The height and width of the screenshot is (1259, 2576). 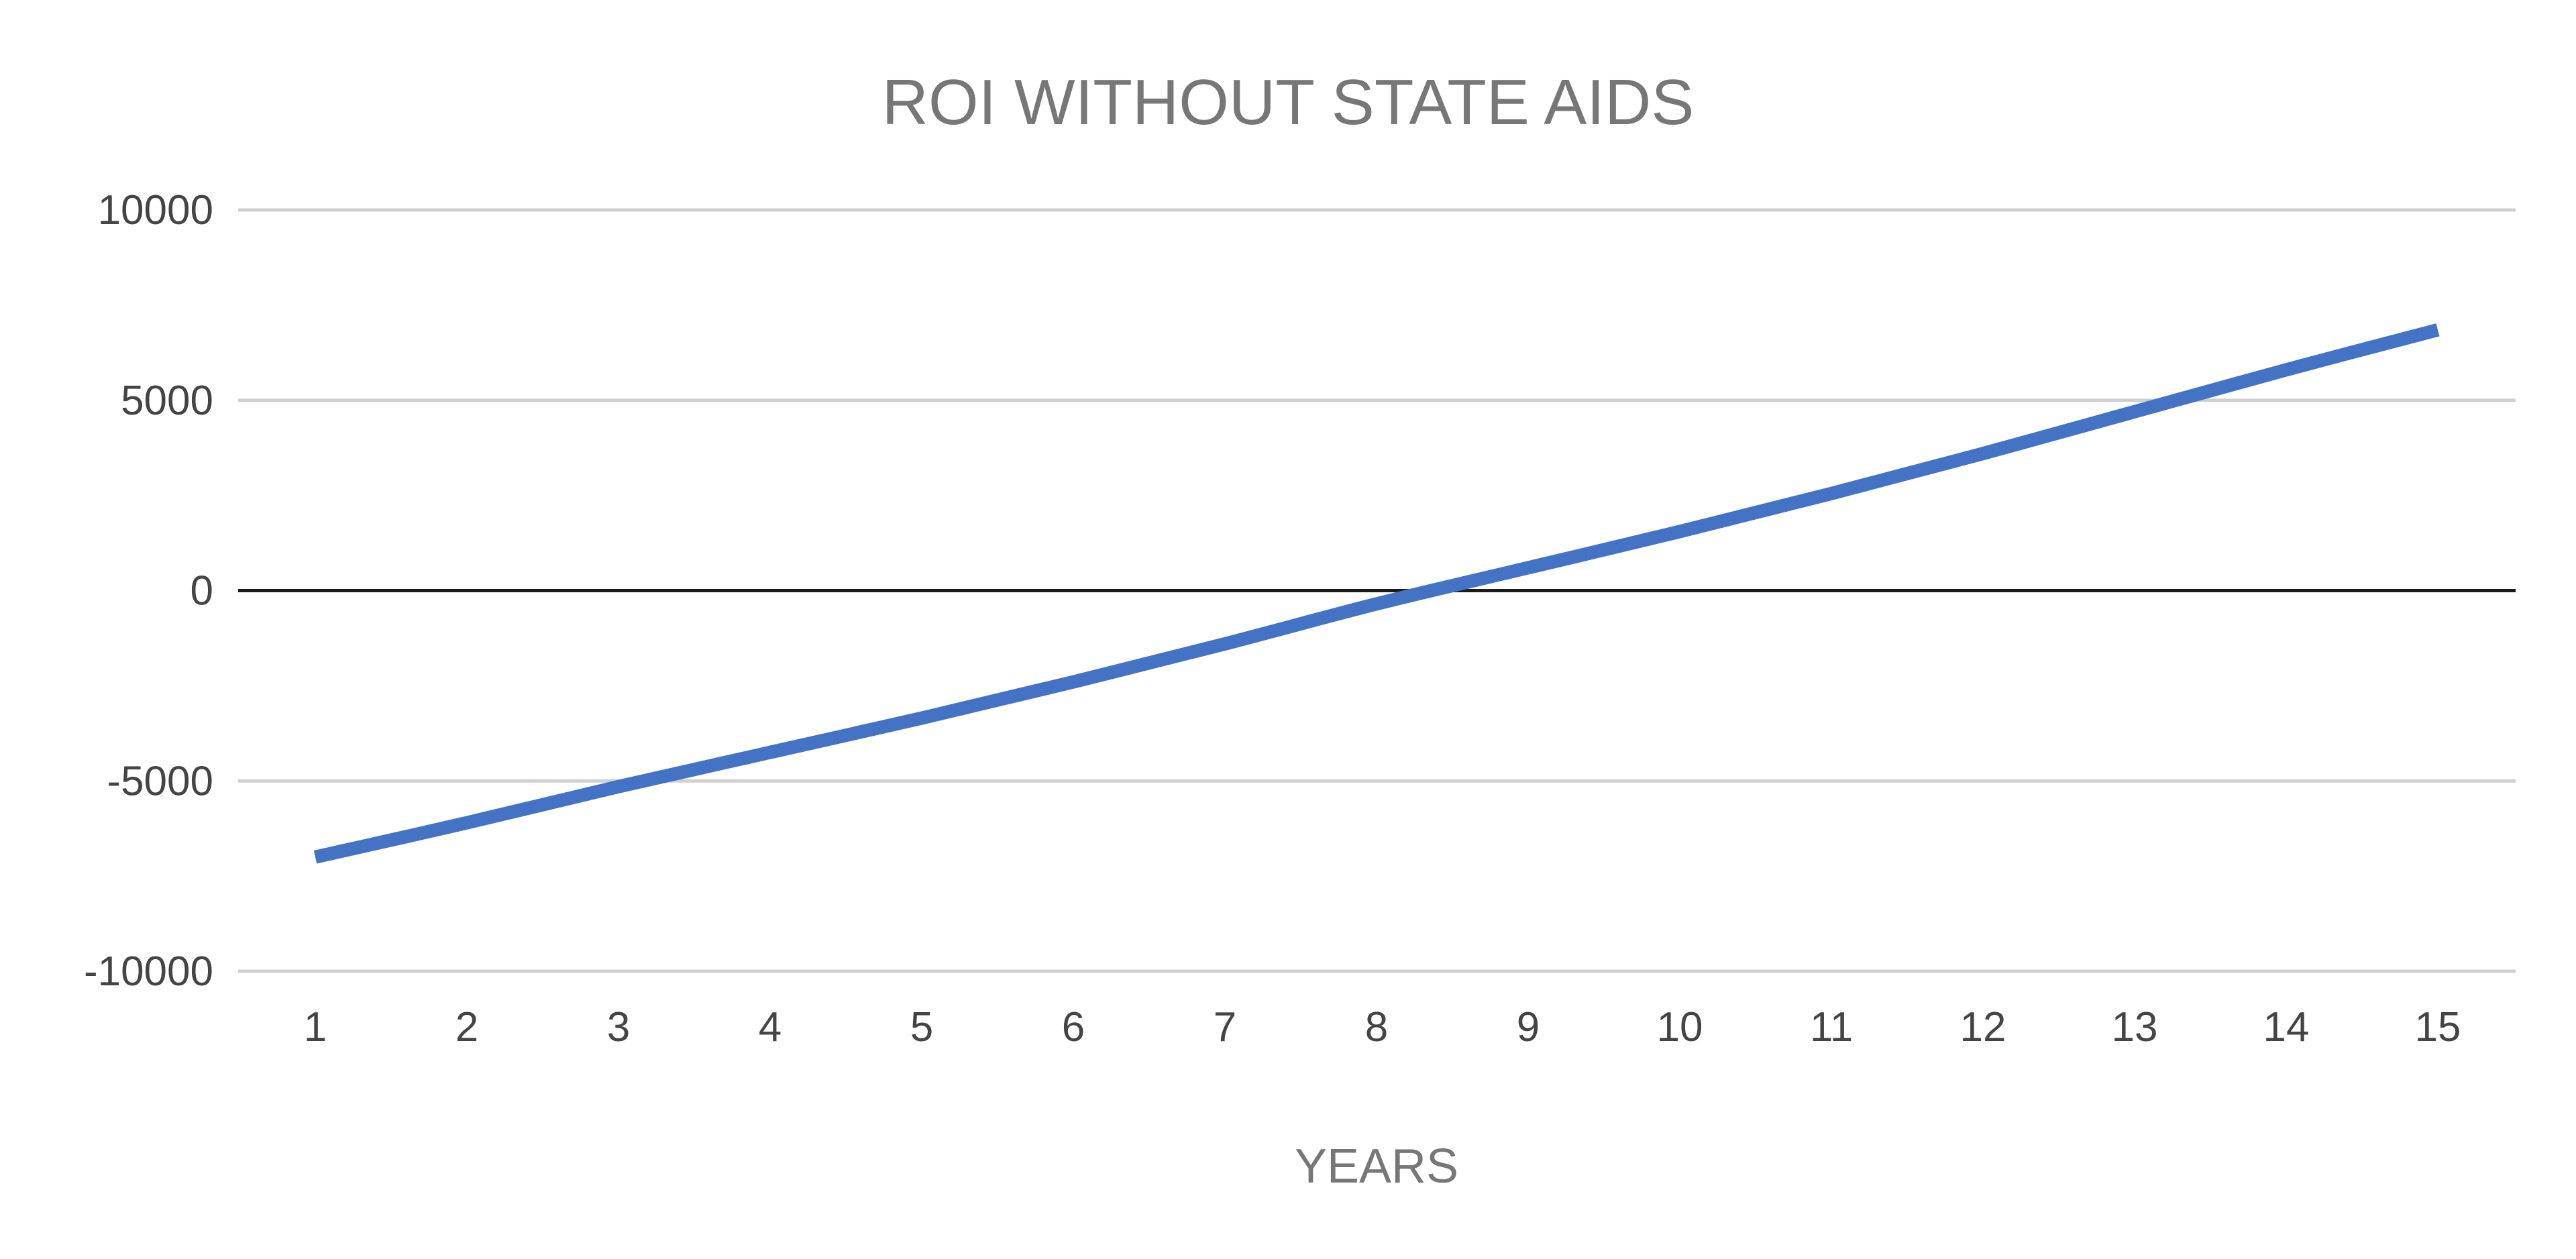 What do you see at coordinates (167, 401) in the screenshot?
I see `y-tick-label: 5000` at bounding box center [167, 401].